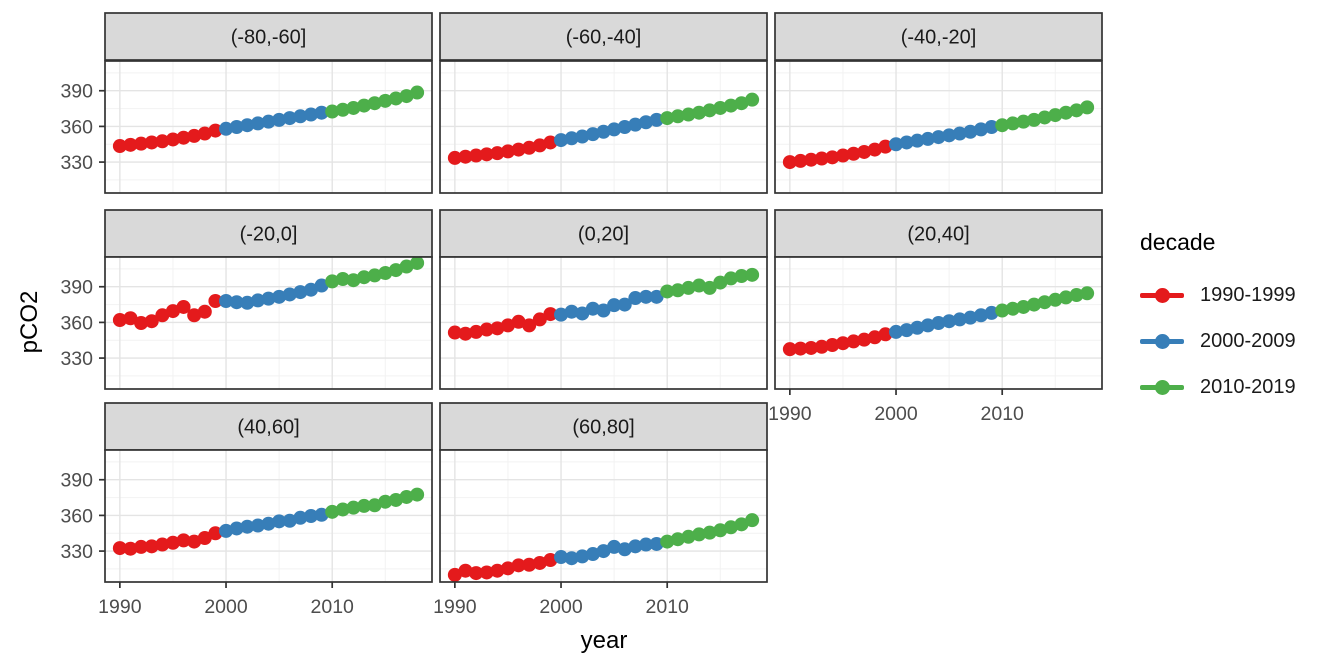 This screenshot has width=1344, height=672. I want to click on facet-strip-label: (60,80], so click(603, 428).